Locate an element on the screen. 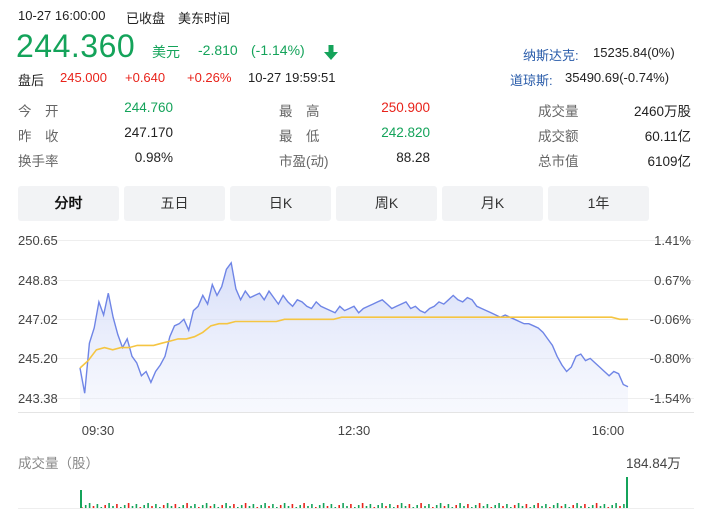 The height and width of the screenshot is (519, 711). after-hours-time: 10-27 19:59:51 is located at coordinates (292, 77).